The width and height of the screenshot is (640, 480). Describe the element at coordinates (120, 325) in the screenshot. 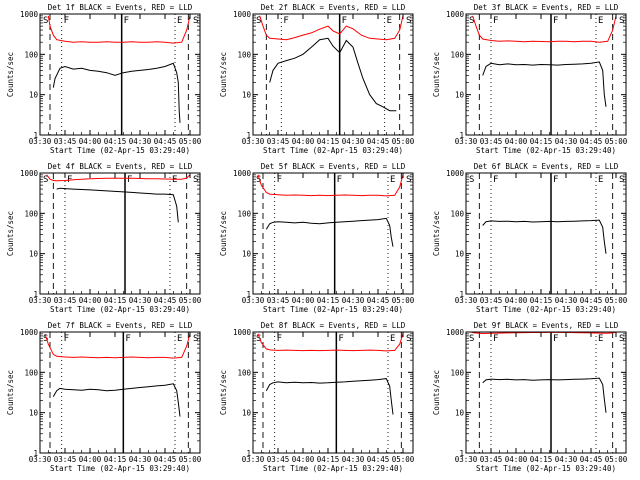

I see `chart-title: Det 7f BLACK = Events, RED = LLD` at that location.